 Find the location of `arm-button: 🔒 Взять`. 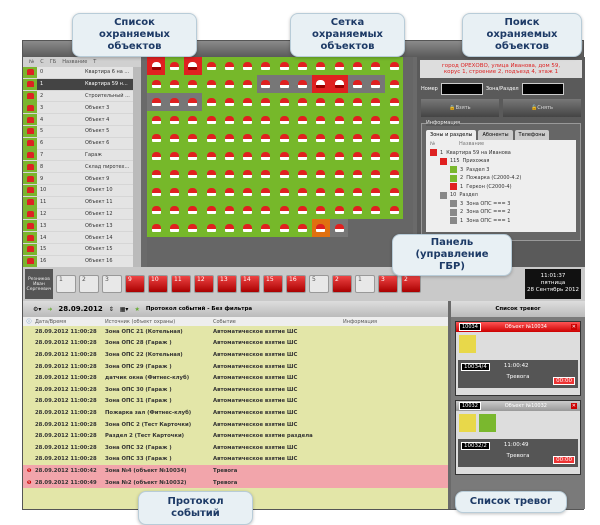

arm-button: 🔒 Взять is located at coordinates (460, 108).